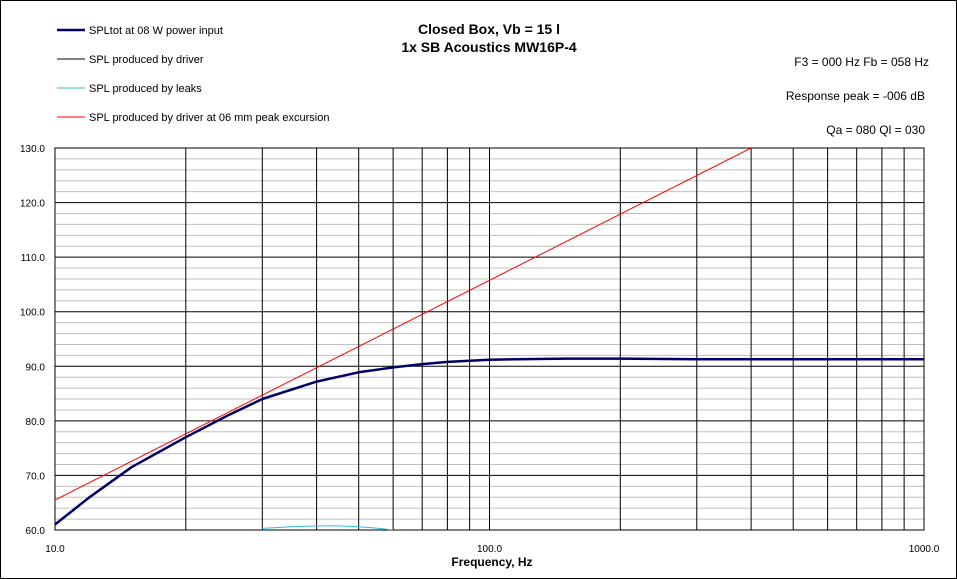  What do you see at coordinates (32, 204) in the screenshot?
I see `y-tick-label: 120.0` at bounding box center [32, 204].